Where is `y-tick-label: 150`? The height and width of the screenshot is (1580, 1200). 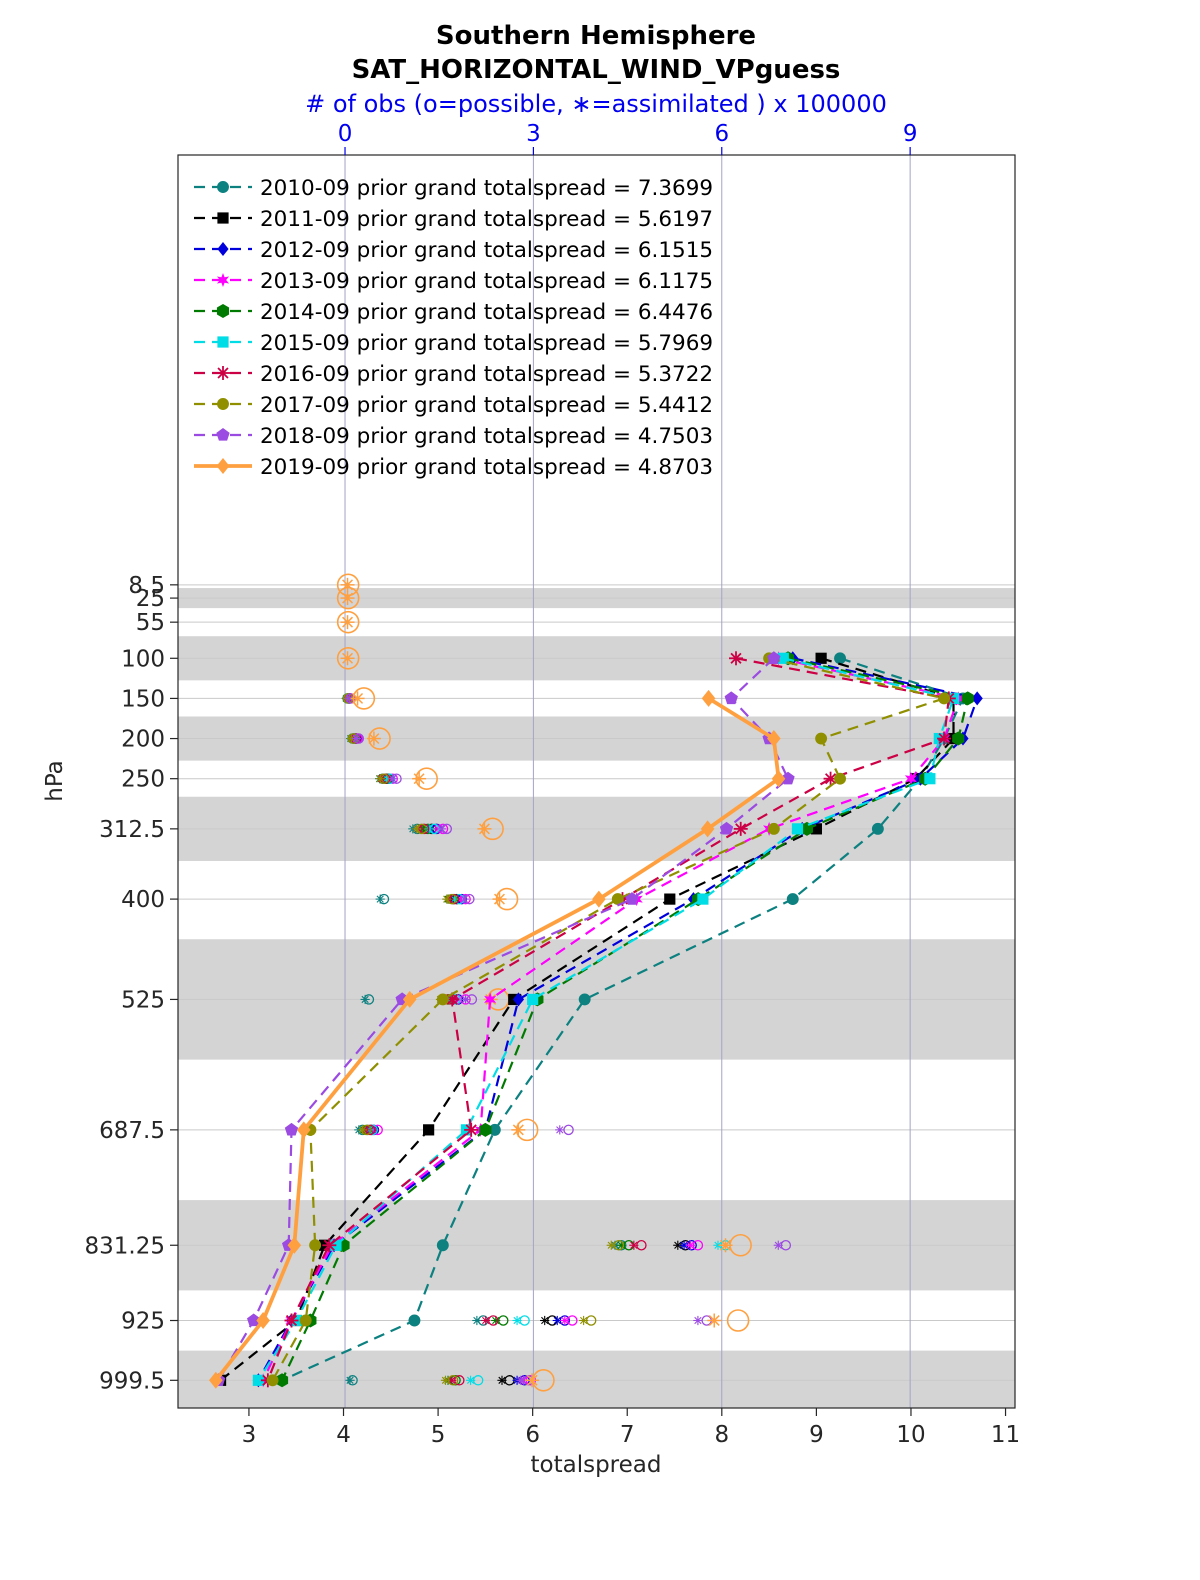 y-tick-label: 150 is located at coordinates (143, 699).